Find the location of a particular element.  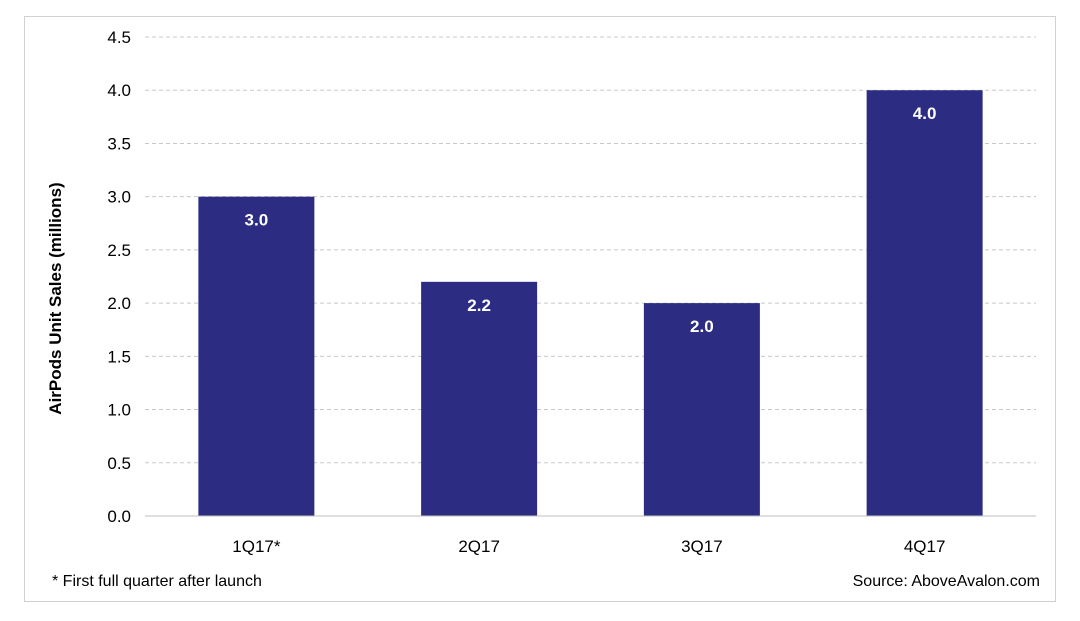

x-category-label: 2Q17 is located at coordinates (479, 546).